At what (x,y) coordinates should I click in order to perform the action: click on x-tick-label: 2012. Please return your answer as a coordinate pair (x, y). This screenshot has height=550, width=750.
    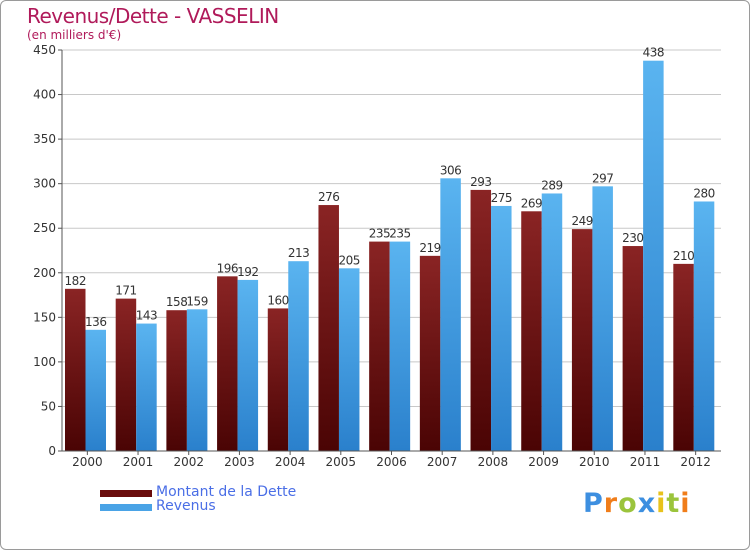
    Looking at the image, I should click on (695, 462).